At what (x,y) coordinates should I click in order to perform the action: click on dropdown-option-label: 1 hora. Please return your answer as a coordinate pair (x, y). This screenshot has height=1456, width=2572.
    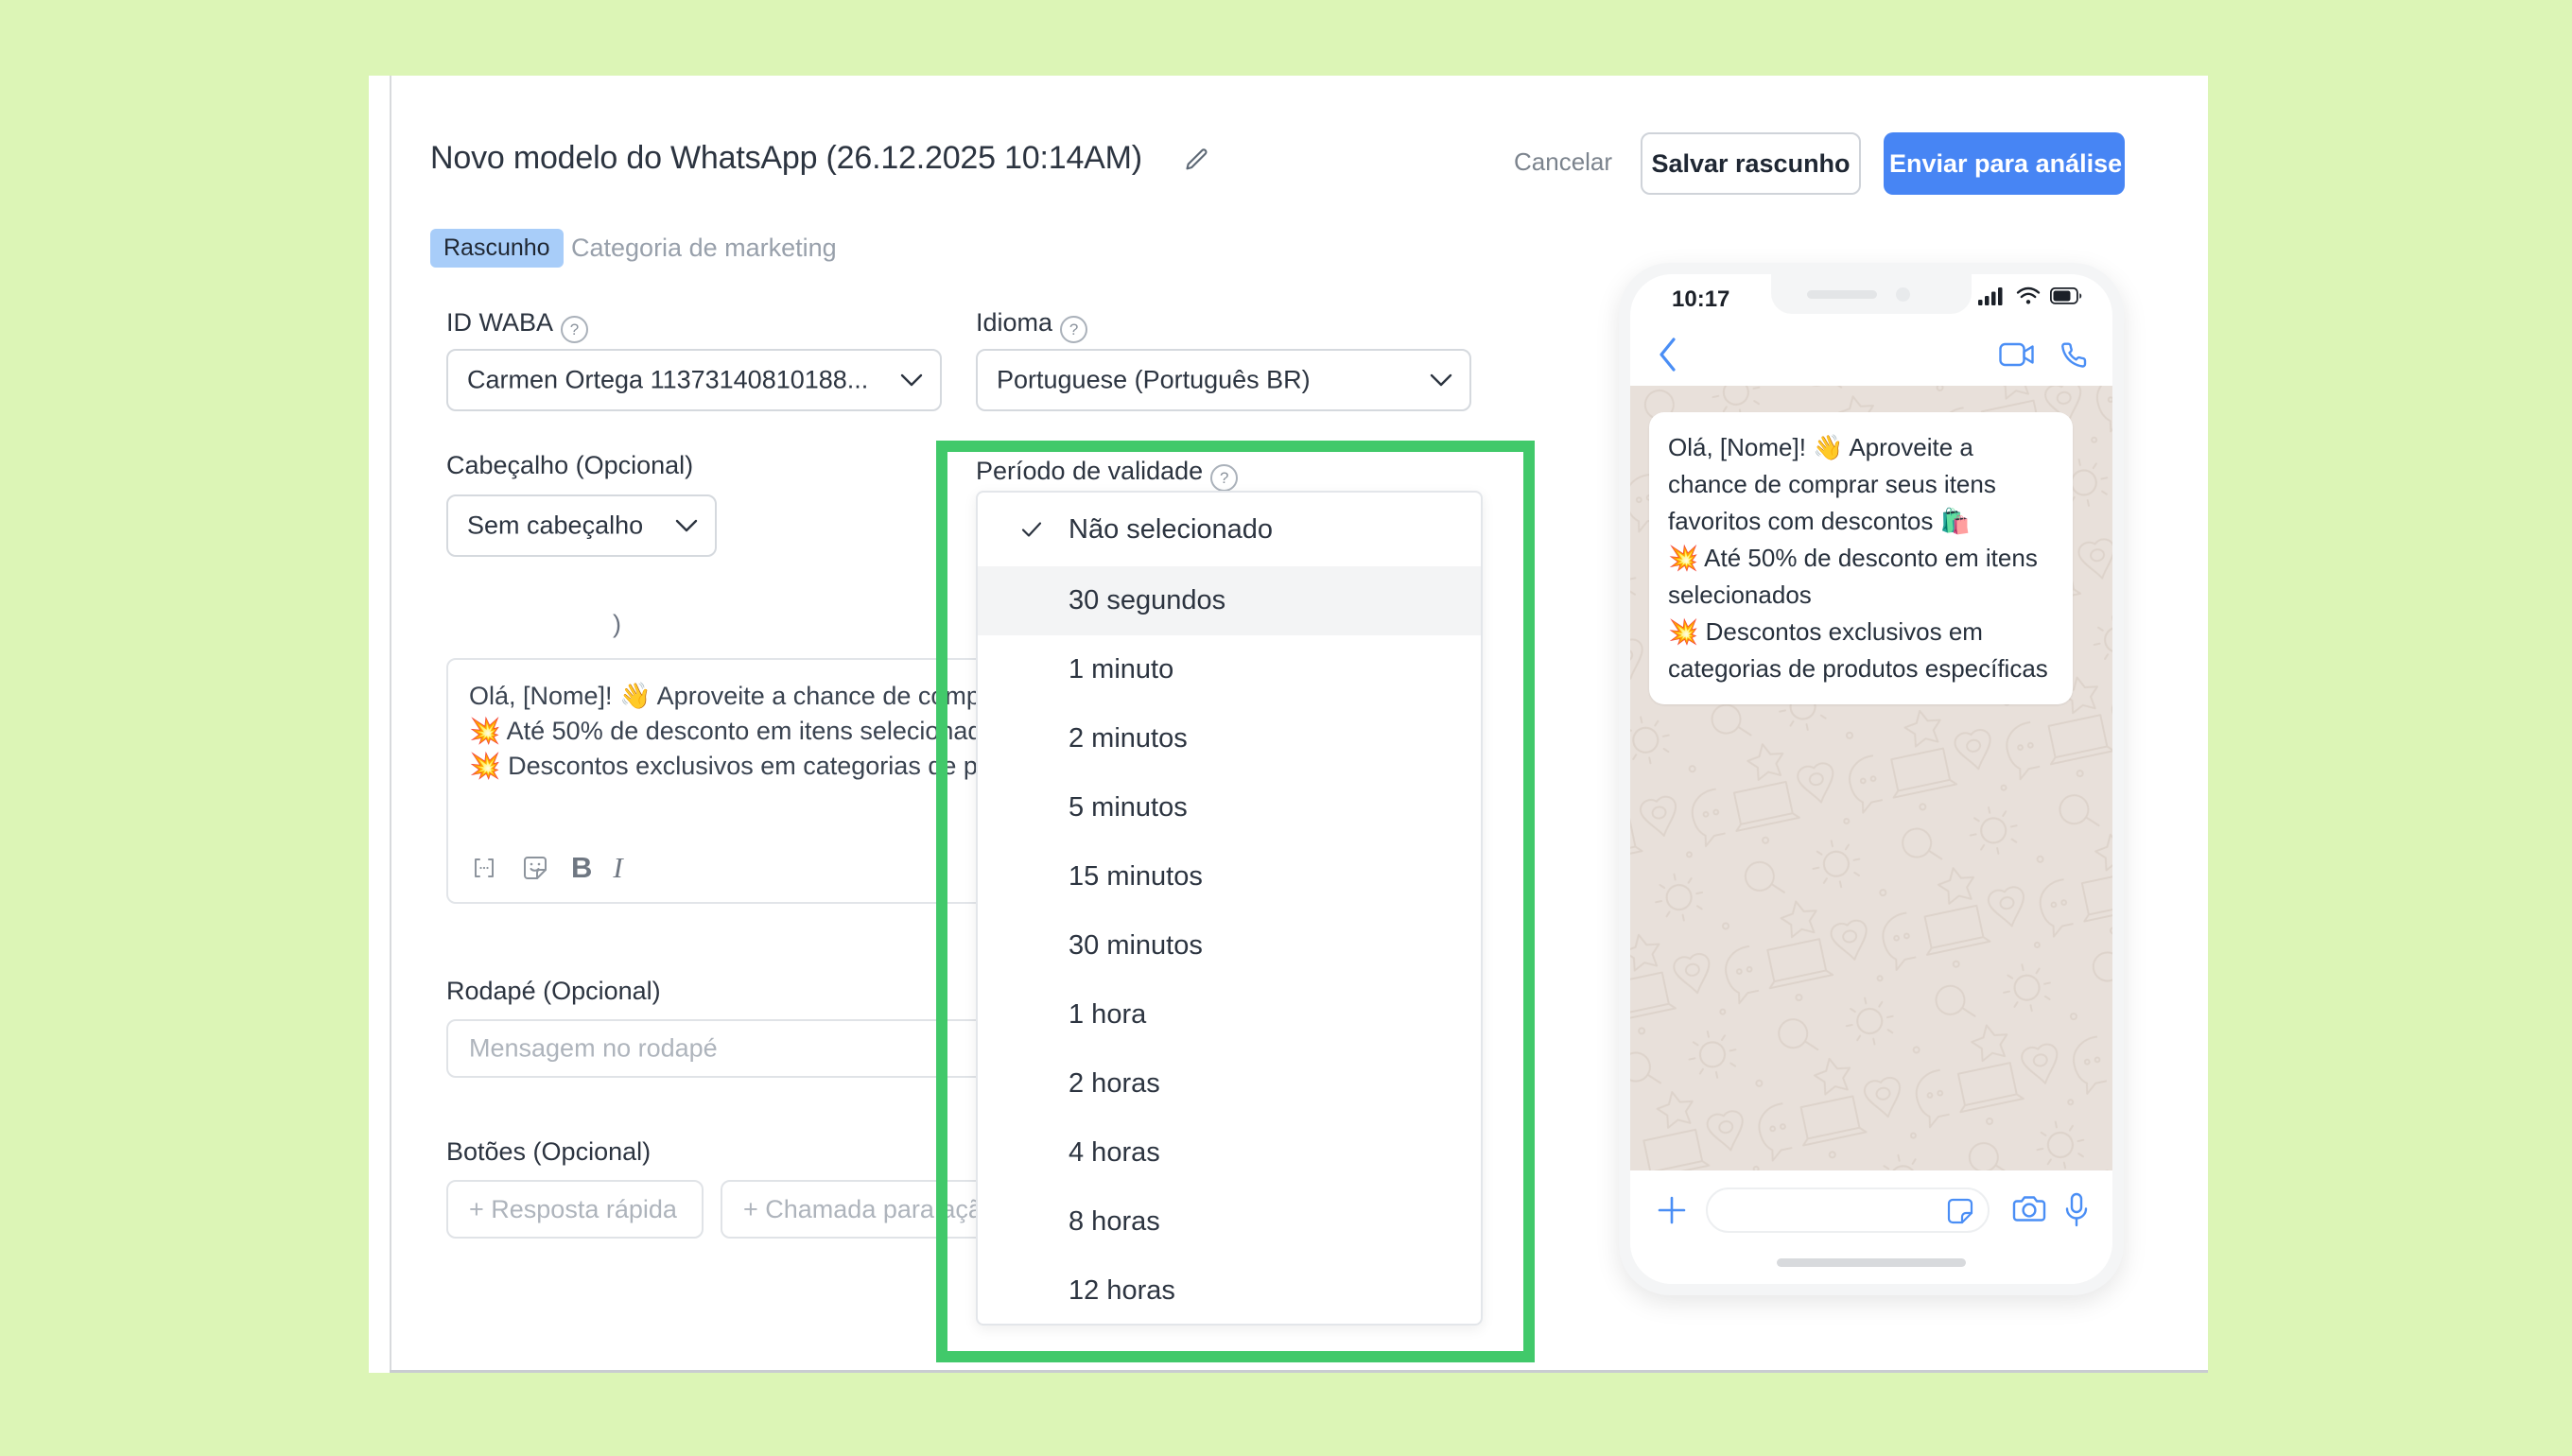
    Looking at the image, I should click on (1108, 1014).